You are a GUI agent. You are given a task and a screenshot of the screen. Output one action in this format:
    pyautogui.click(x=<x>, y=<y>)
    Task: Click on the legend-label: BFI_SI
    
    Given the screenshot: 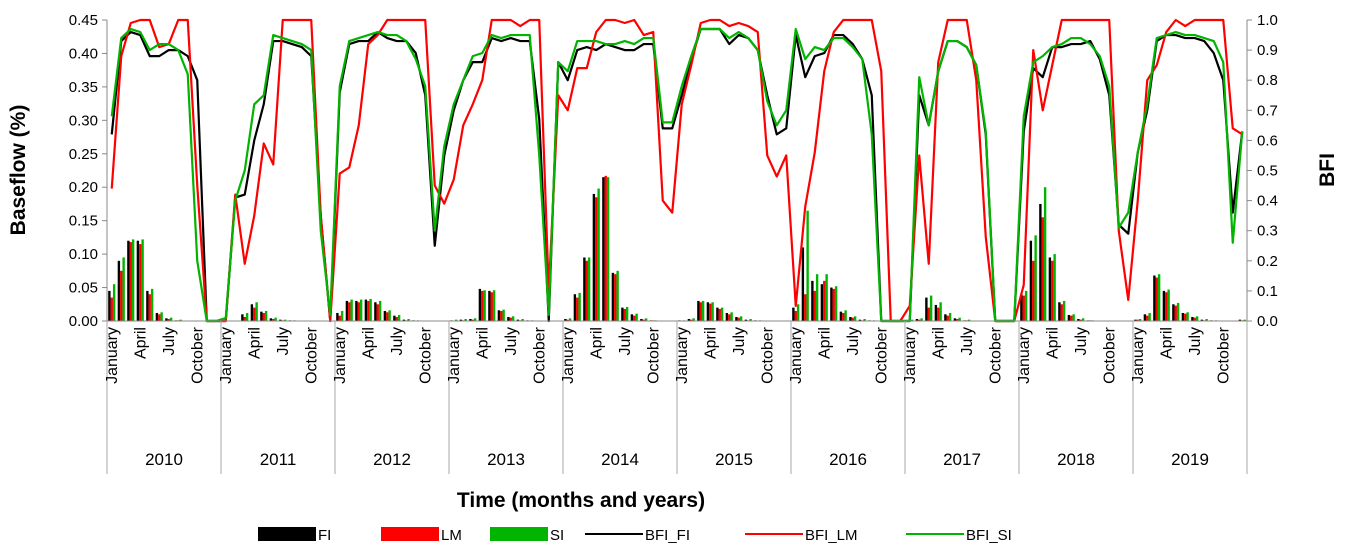 What is the action you would take?
    pyautogui.click(x=989, y=535)
    